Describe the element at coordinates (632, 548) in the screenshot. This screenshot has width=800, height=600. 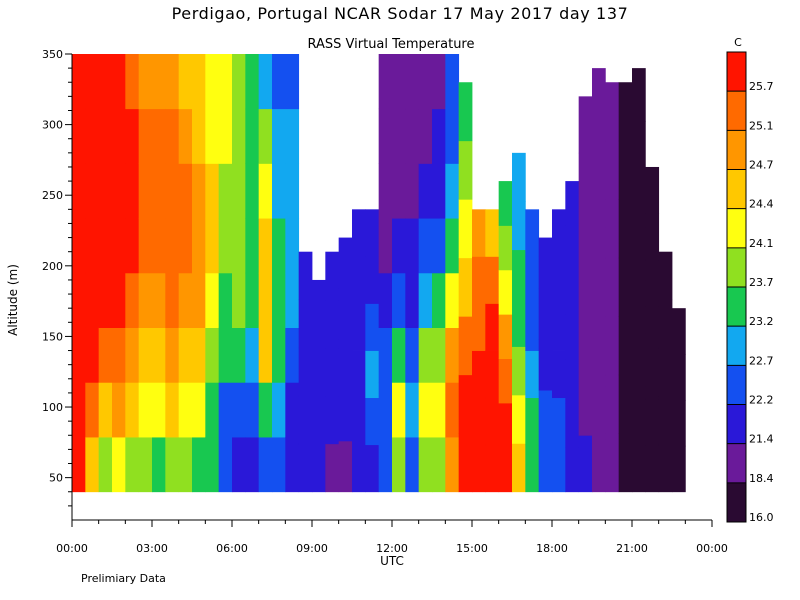
I see `x-tick-label: 21:00` at that location.